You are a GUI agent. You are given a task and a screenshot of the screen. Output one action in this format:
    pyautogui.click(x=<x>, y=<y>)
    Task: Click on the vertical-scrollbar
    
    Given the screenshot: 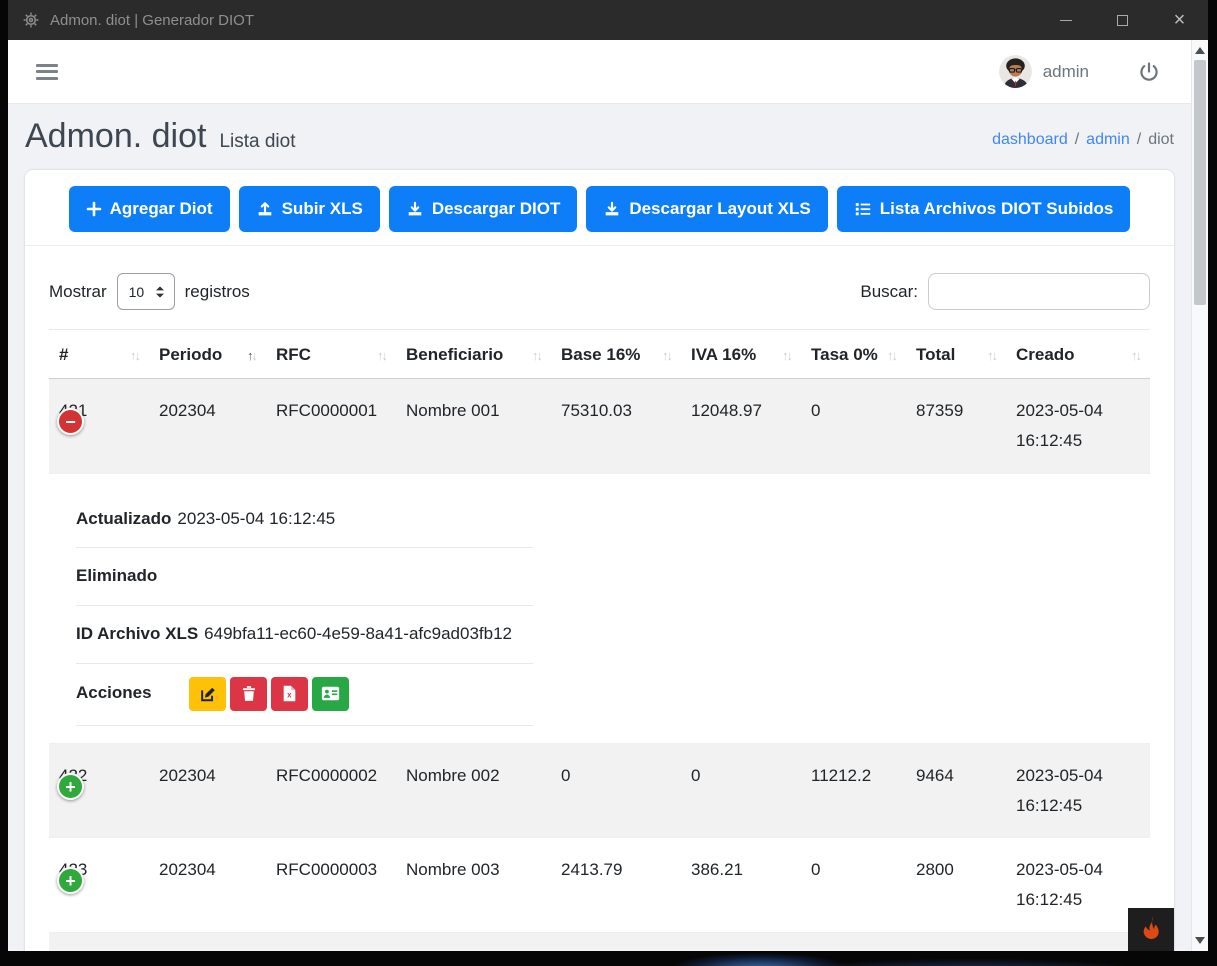 What is the action you would take?
    pyautogui.click(x=1199, y=495)
    